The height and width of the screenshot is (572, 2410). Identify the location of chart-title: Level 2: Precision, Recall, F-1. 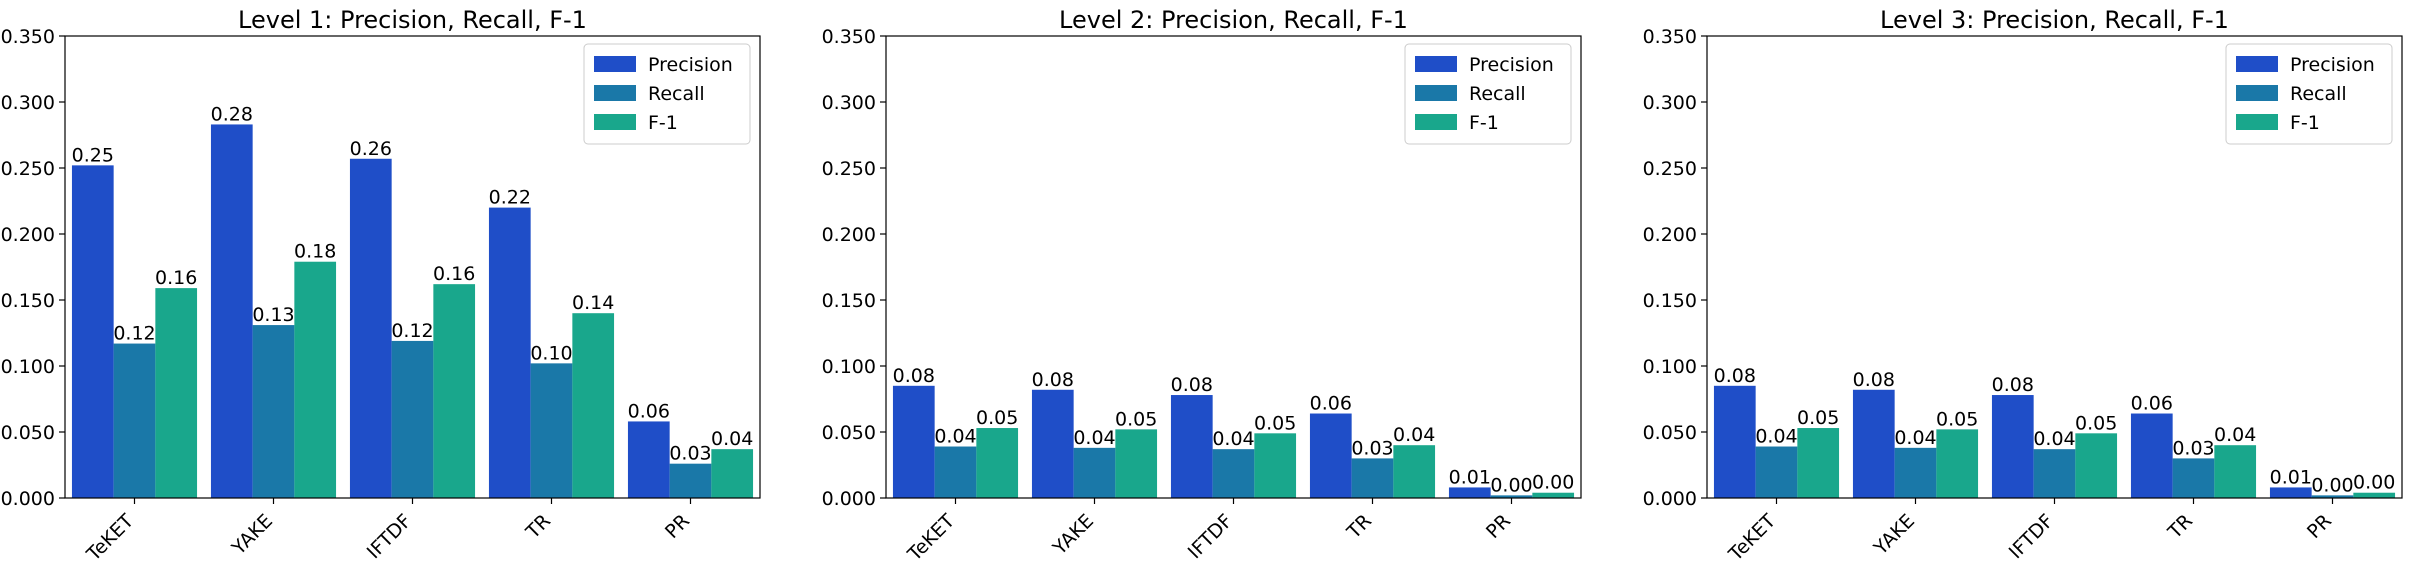
(1233, 20).